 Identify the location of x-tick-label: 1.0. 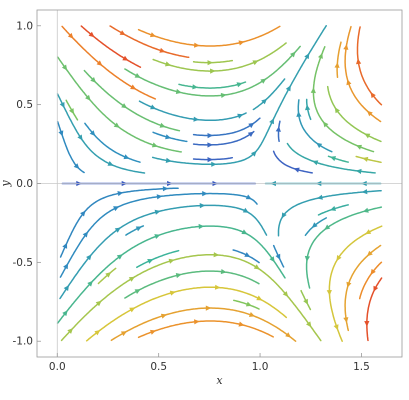
(260, 367).